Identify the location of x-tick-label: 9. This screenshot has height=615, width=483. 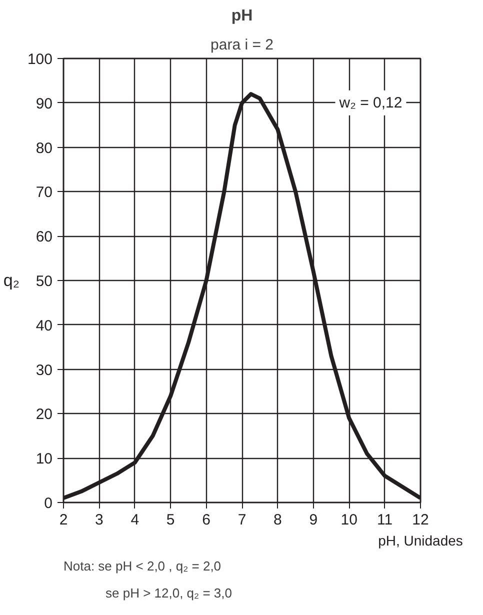
(313, 520).